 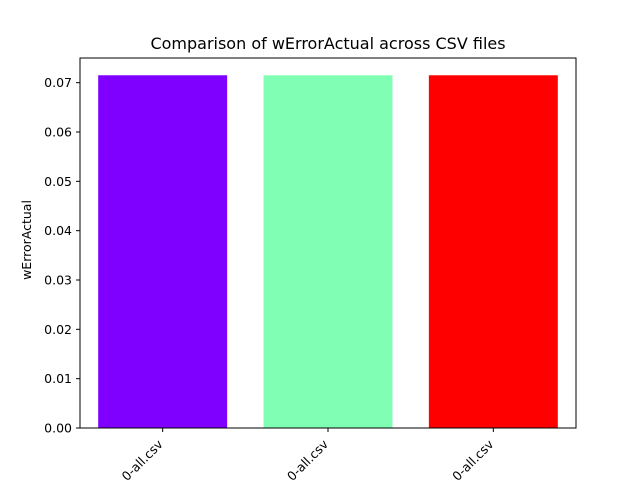 I want to click on y-tick-label-5: 0.05, so click(x=58, y=181).